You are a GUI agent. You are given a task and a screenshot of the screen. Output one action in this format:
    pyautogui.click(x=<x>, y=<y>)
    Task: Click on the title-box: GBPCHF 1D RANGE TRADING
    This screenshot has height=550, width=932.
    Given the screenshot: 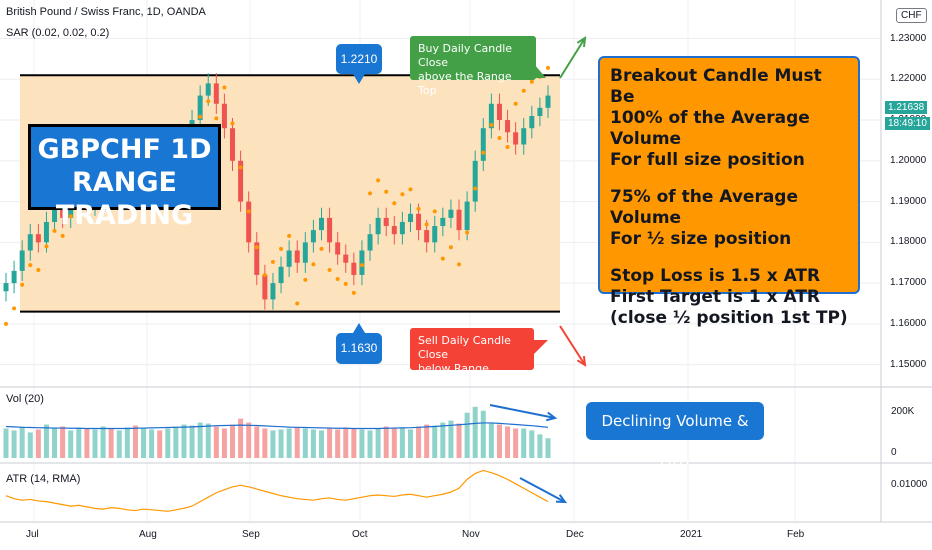 What is the action you would take?
    pyautogui.click(x=124, y=177)
    